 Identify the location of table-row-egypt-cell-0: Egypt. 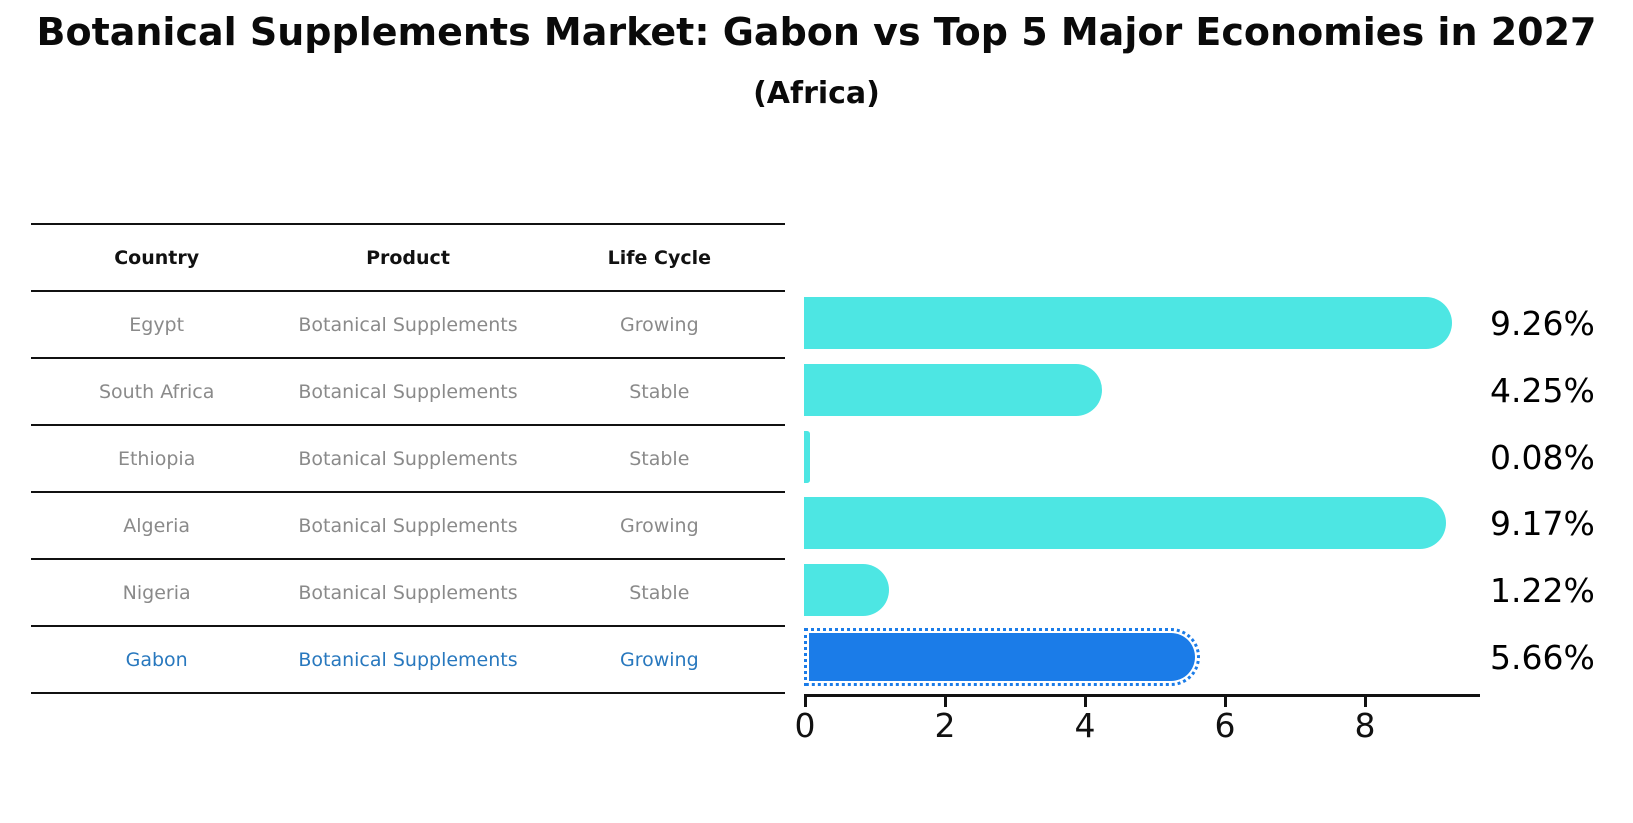
(157, 324).